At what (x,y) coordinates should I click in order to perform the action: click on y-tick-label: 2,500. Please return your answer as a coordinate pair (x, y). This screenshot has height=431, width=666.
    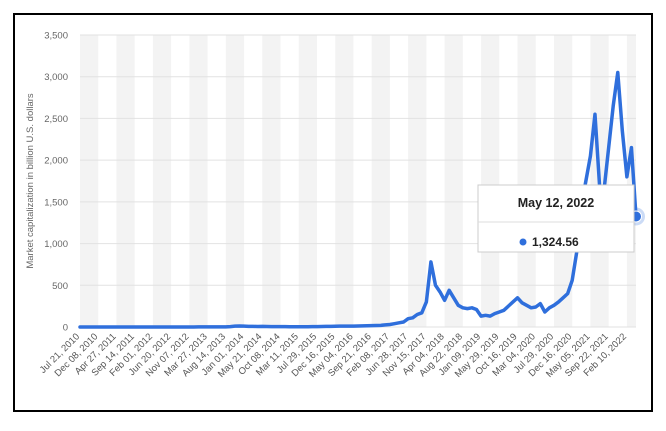
    Looking at the image, I should click on (56, 119).